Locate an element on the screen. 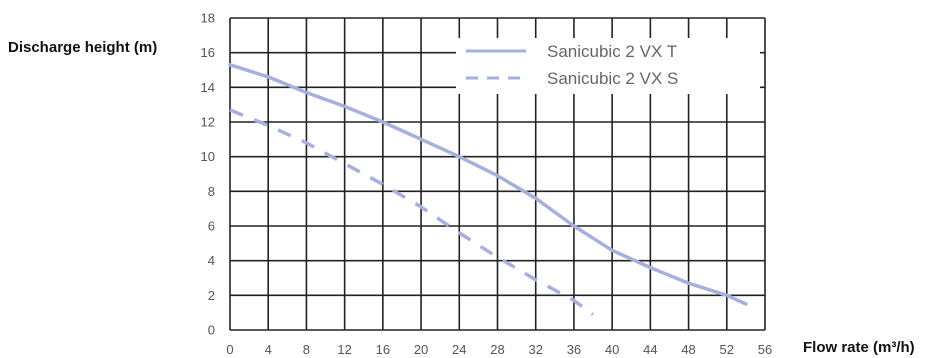 This screenshot has height=358, width=936. y-tick-label-6: 12 is located at coordinates (208, 122).